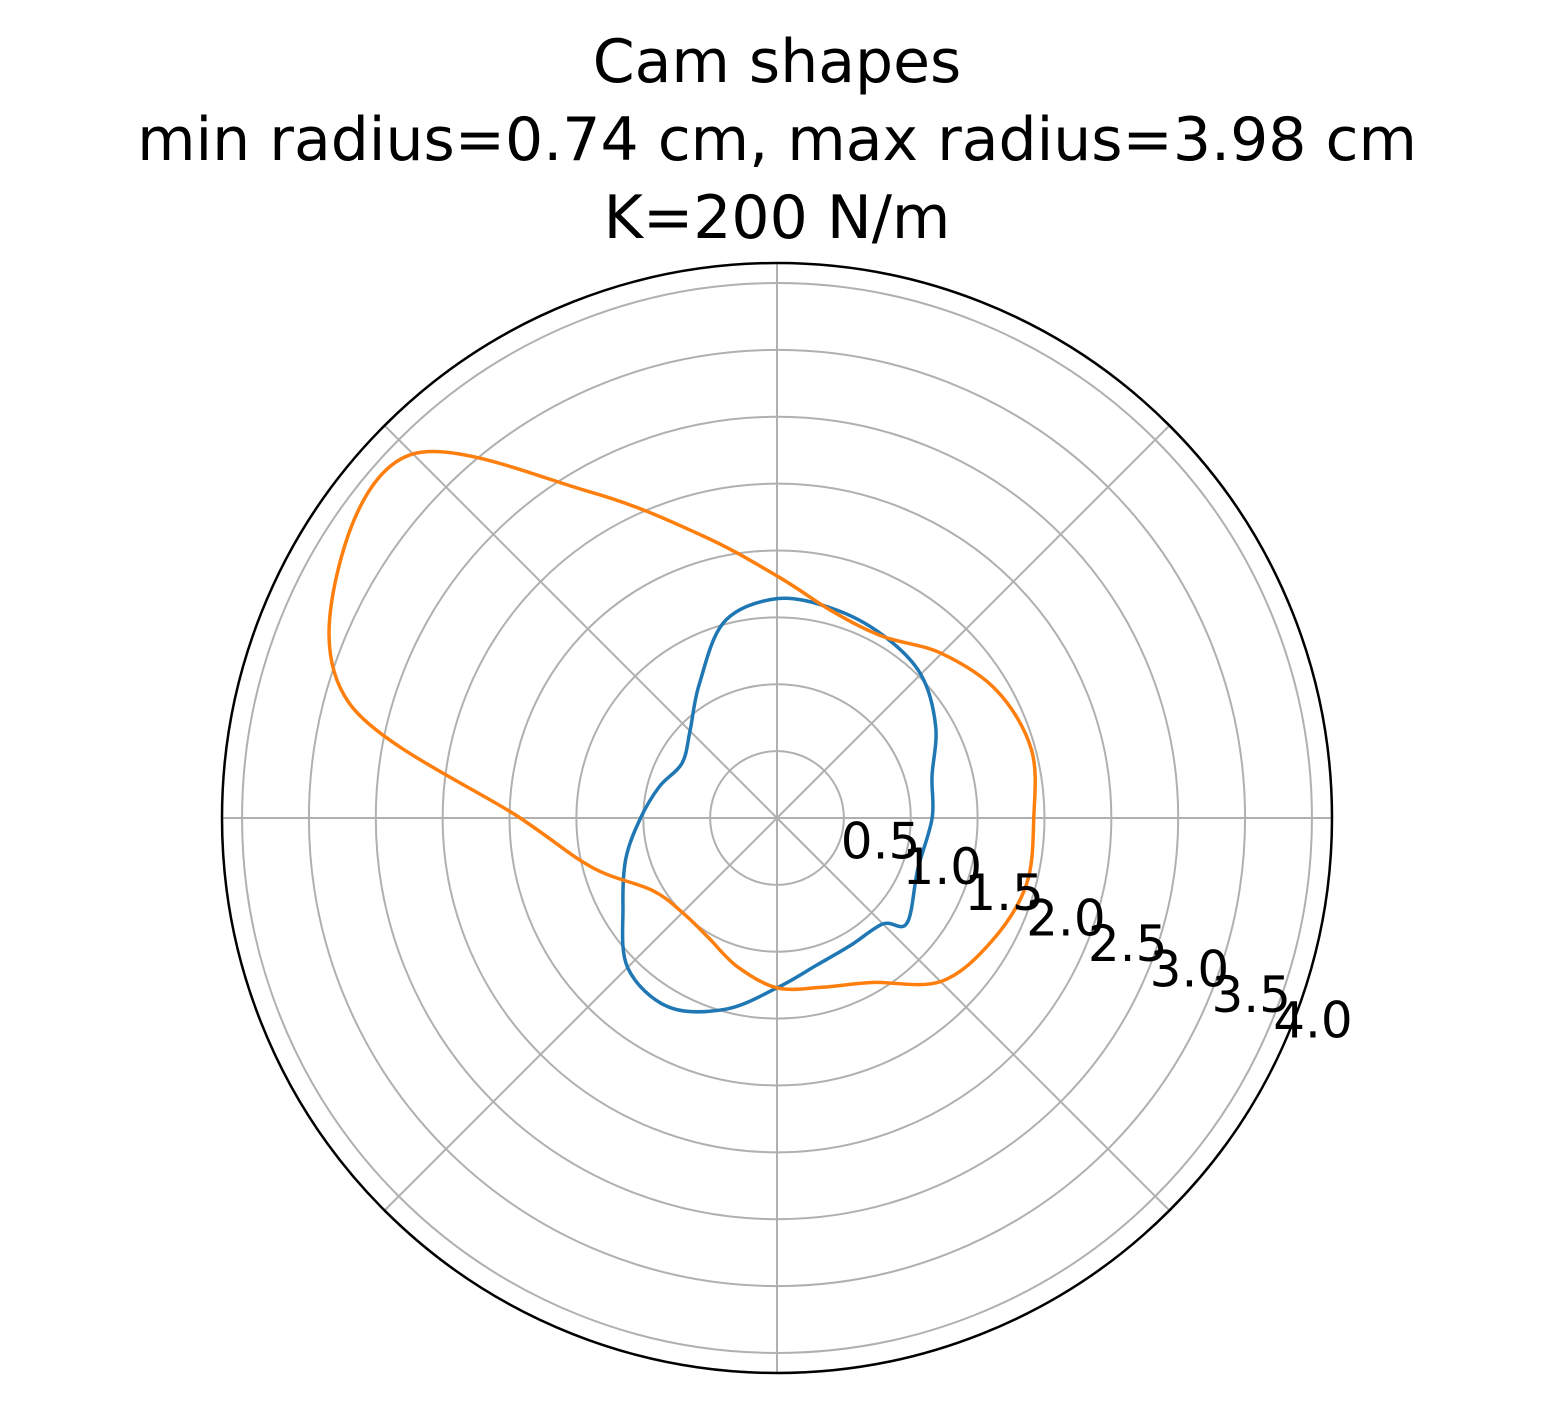 The width and height of the screenshot is (1554, 1402). Describe the element at coordinates (1004, 893) in the screenshot. I see `radial-tick-label-2: 1.5` at that location.